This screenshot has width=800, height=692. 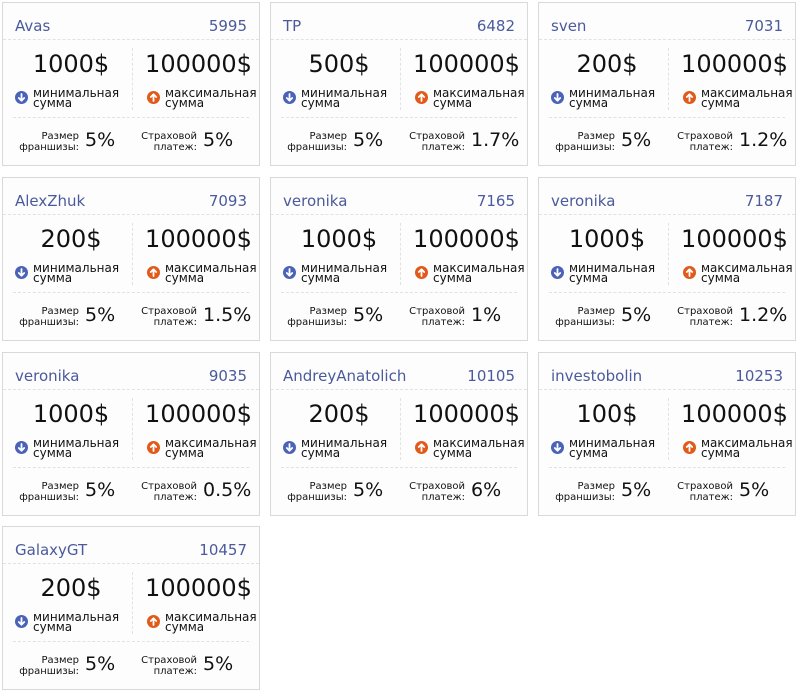 I want to click on min-amount-value: 1000$, so click(x=339, y=239).